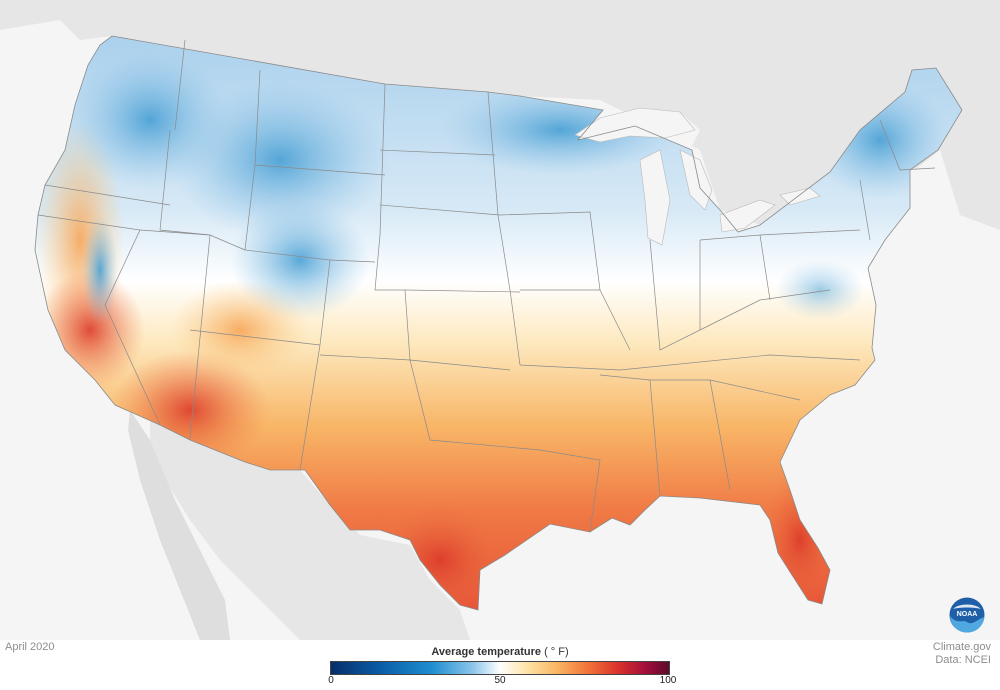 This screenshot has height=690, width=1000. Describe the element at coordinates (668, 680) in the screenshot. I see `legend-tick-100: 100` at that location.